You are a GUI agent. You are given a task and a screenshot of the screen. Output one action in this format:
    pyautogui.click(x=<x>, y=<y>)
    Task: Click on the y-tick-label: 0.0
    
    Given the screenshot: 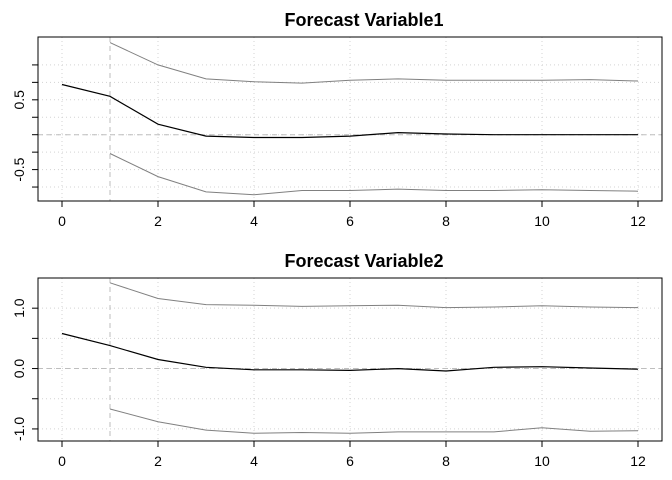 What is the action you would take?
    pyautogui.click(x=19, y=369)
    